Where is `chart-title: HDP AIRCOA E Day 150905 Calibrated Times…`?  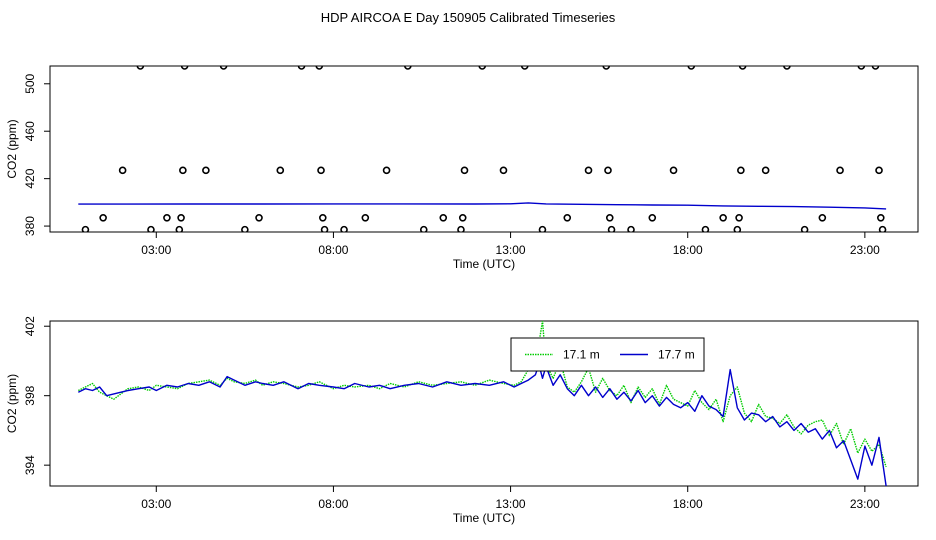
chart-title: HDP AIRCOA E Day 150905 Calibrated Times… is located at coordinates (468, 17).